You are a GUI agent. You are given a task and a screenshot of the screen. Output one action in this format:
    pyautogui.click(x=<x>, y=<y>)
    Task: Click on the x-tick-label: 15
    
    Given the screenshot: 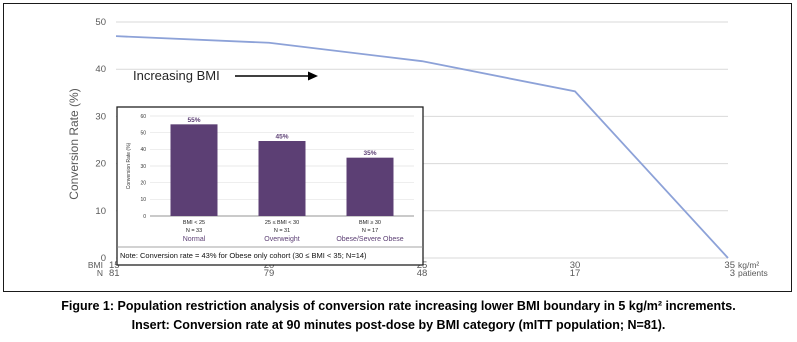 What is the action you would take?
    pyautogui.click(x=114, y=265)
    